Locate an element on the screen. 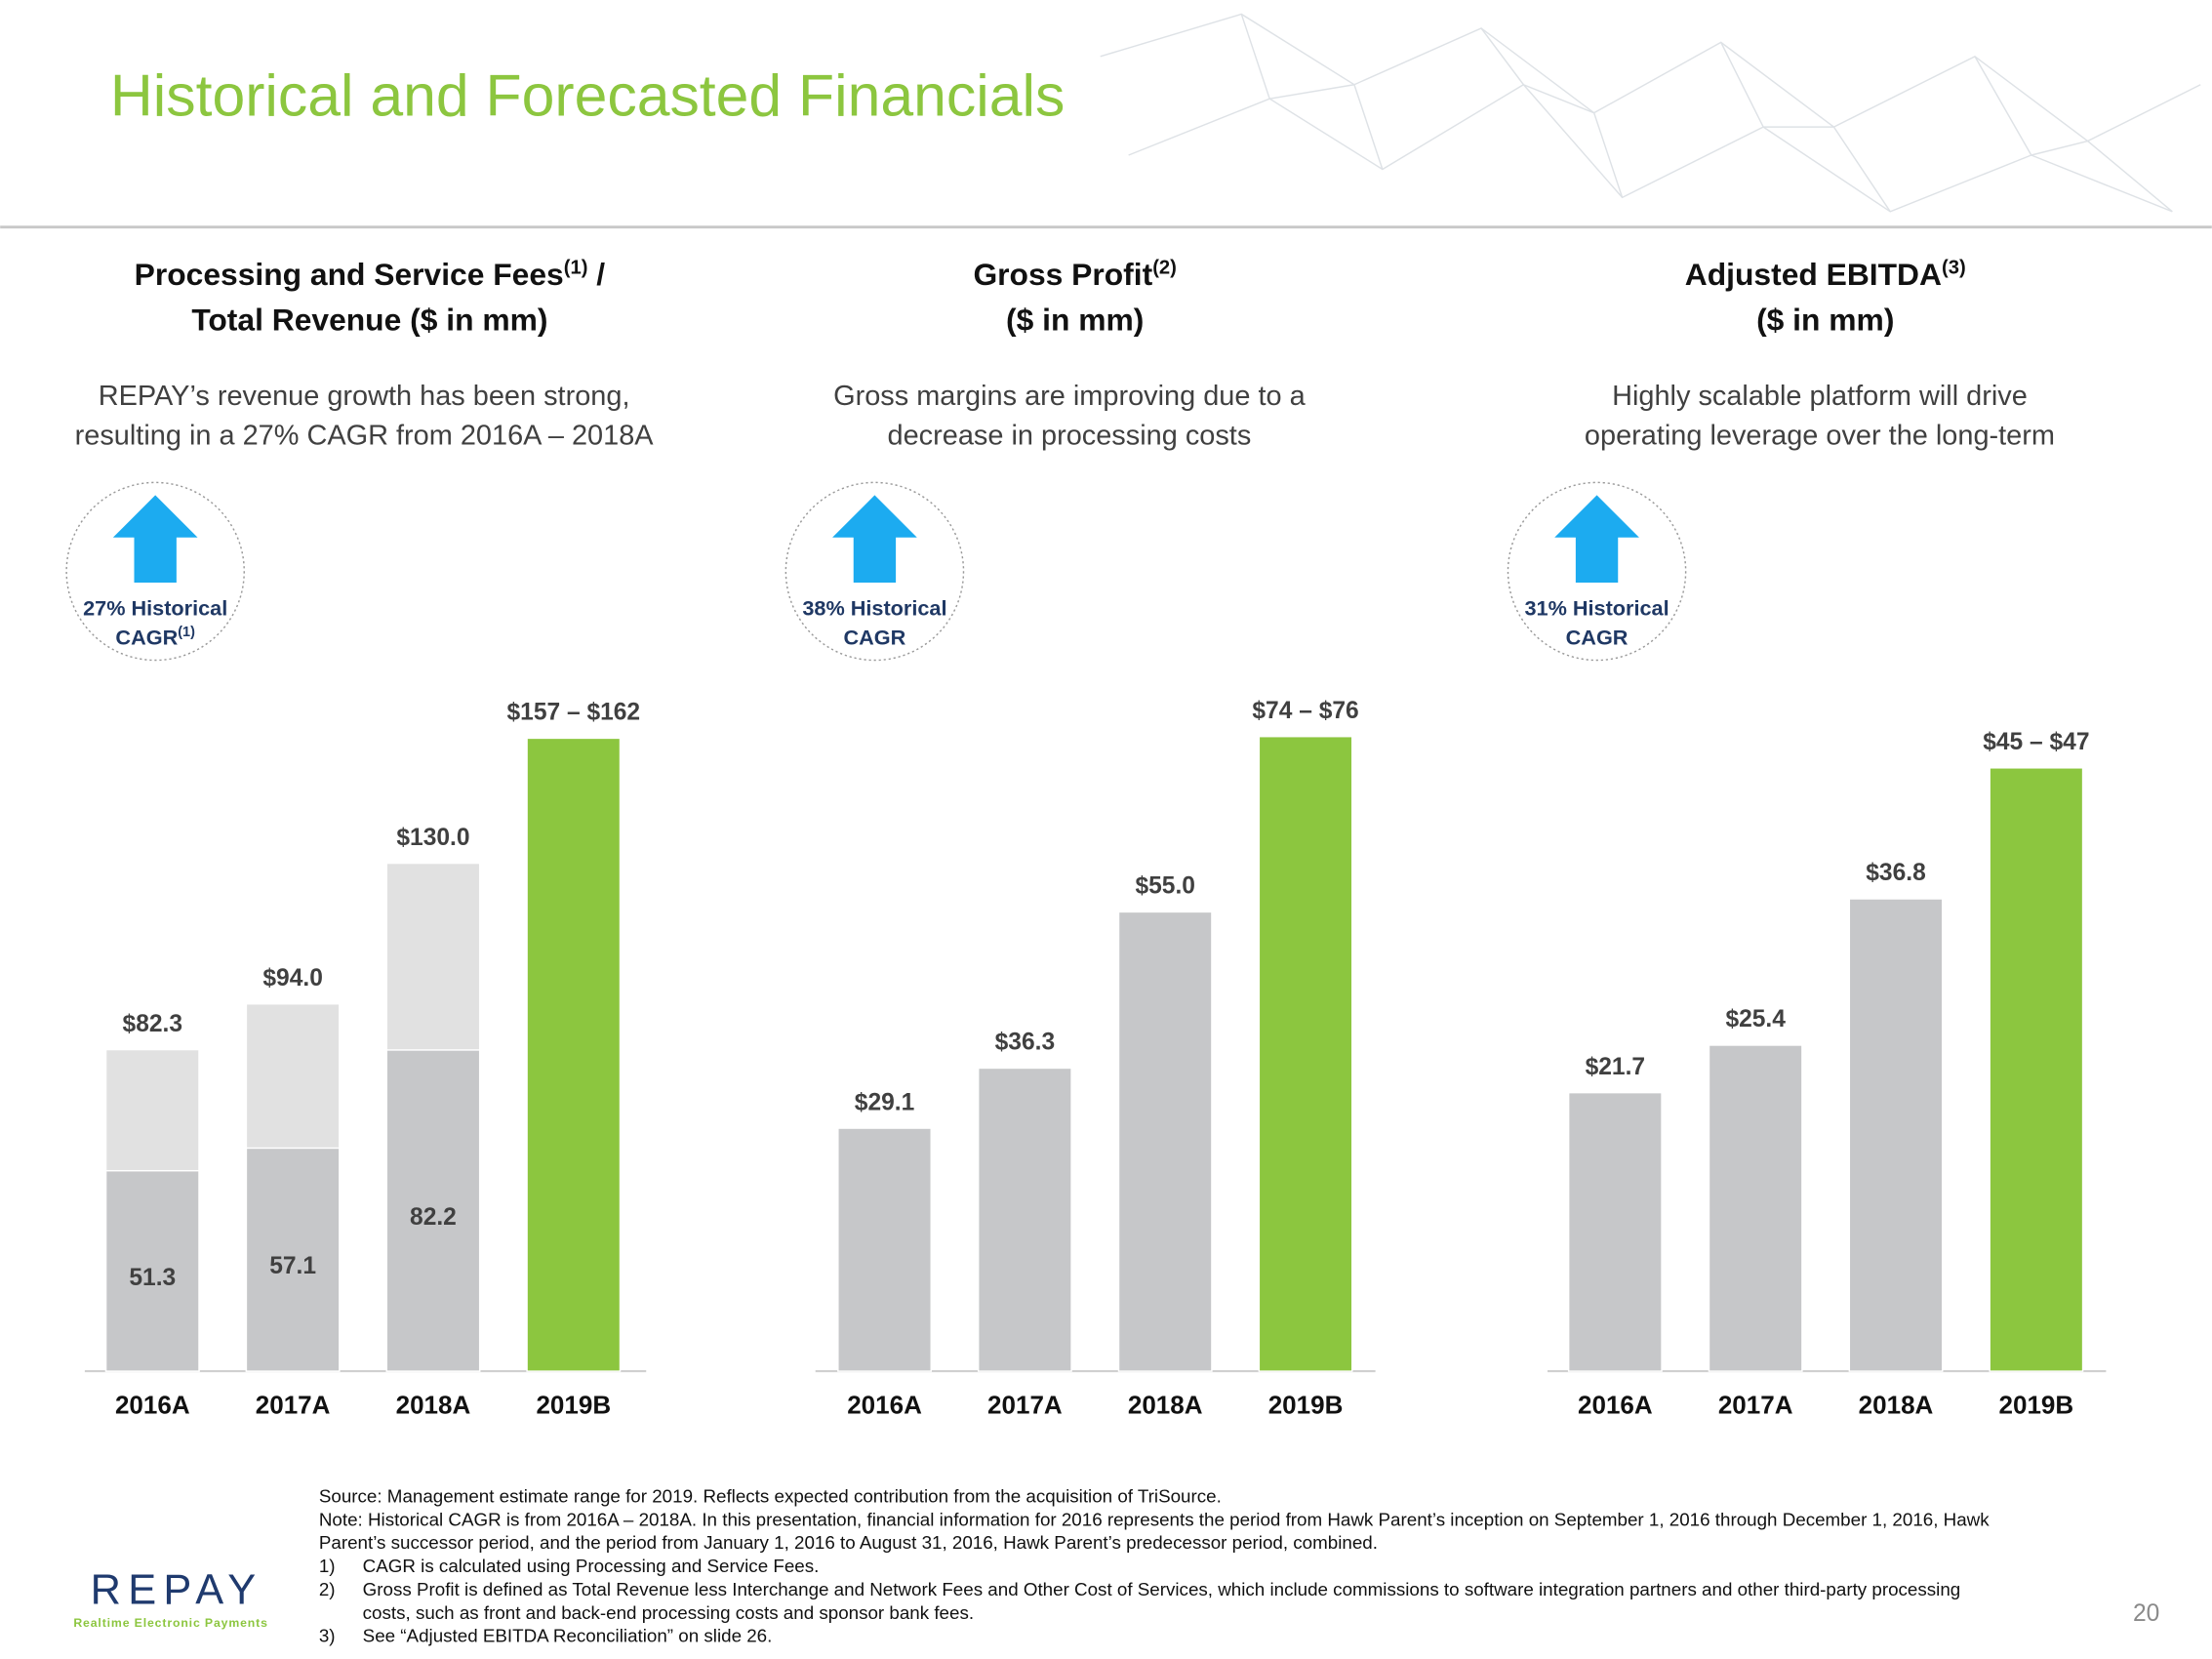  chart-title: Gross Profit(2) is located at coordinates (1074, 274).